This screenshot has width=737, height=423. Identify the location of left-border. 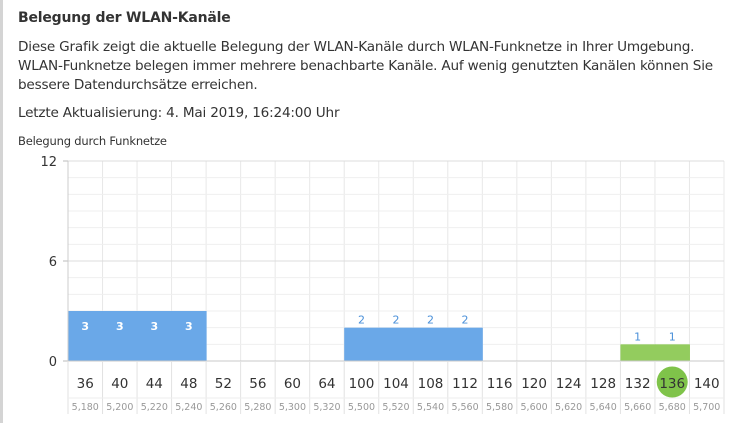
(1, 211).